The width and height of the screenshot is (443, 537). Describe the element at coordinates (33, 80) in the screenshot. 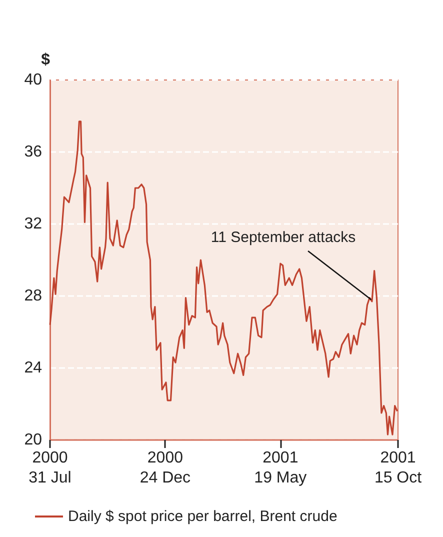

I see `y-tick-label: 40` at that location.